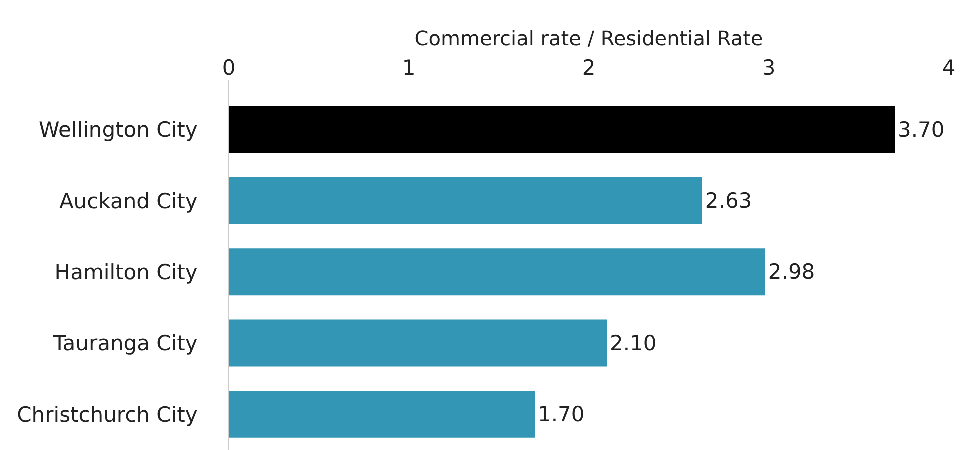 This screenshot has height=450, width=963. Describe the element at coordinates (949, 68) in the screenshot. I see `x-tick-label: 4` at that location.